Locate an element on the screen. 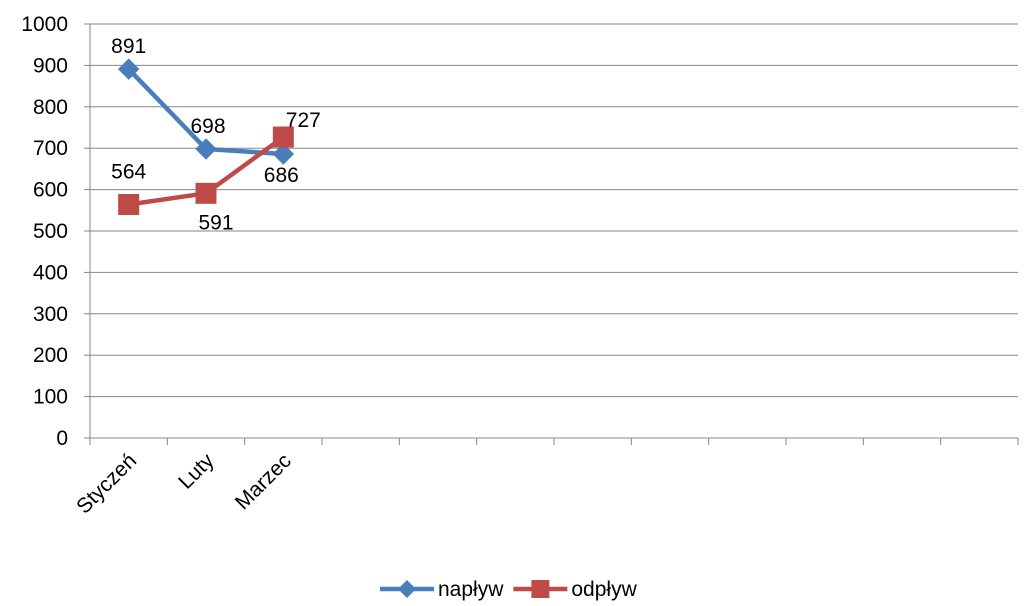  y-tick-label: 700 is located at coordinates (50, 148).